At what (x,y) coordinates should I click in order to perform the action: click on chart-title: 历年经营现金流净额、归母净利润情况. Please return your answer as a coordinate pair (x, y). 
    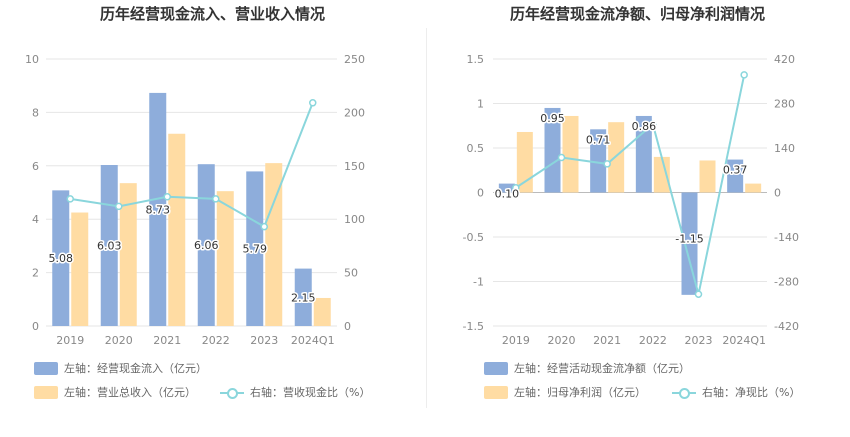
    Looking at the image, I should click on (637, 14).